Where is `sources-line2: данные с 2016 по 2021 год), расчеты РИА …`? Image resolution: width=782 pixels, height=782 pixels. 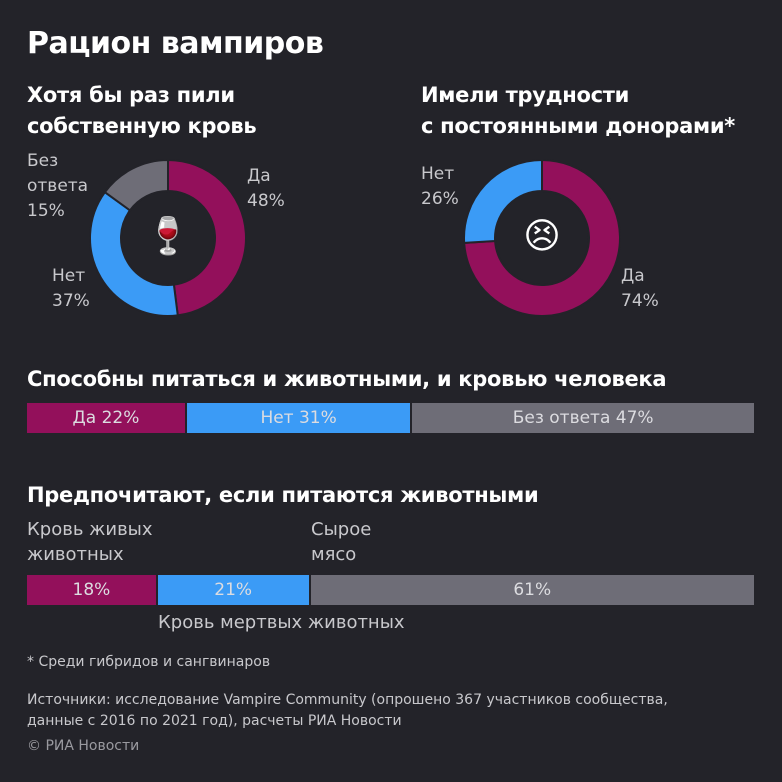 sources-line2: данные с 2016 по 2021 год), расчеты РИА … is located at coordinates (214, 721).